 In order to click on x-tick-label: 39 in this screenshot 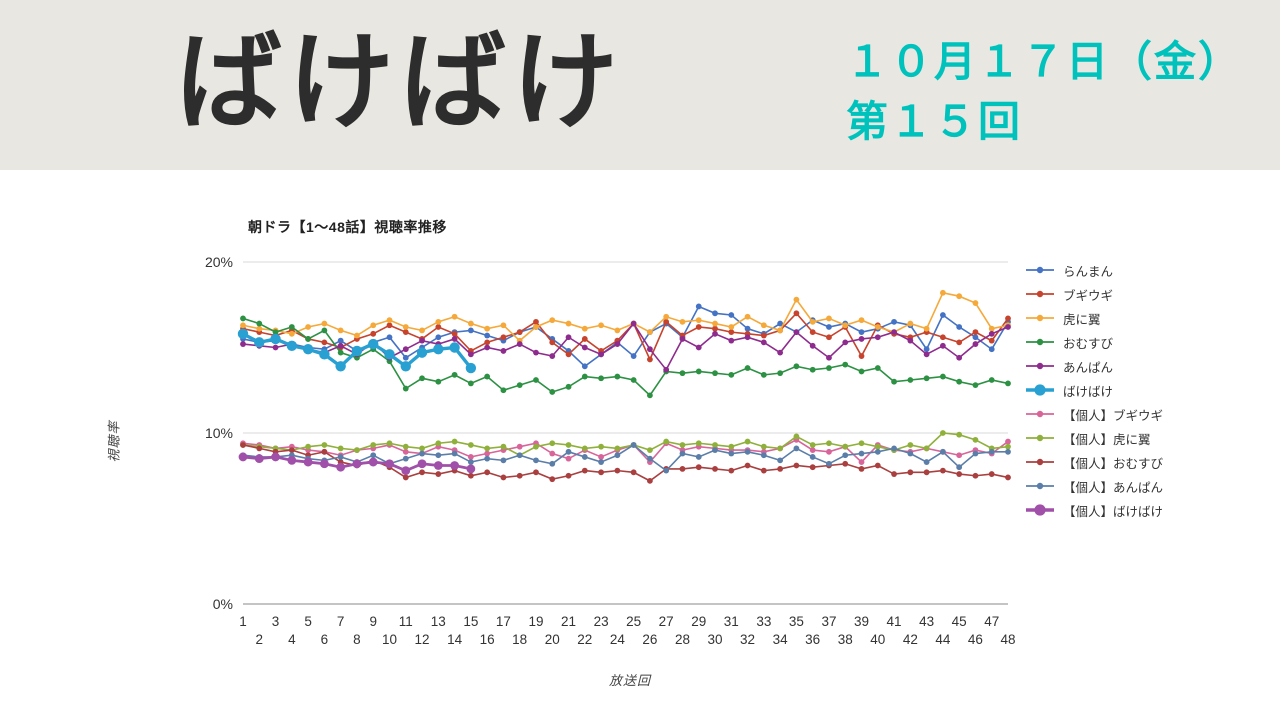, I will do `click(861, 621)`.